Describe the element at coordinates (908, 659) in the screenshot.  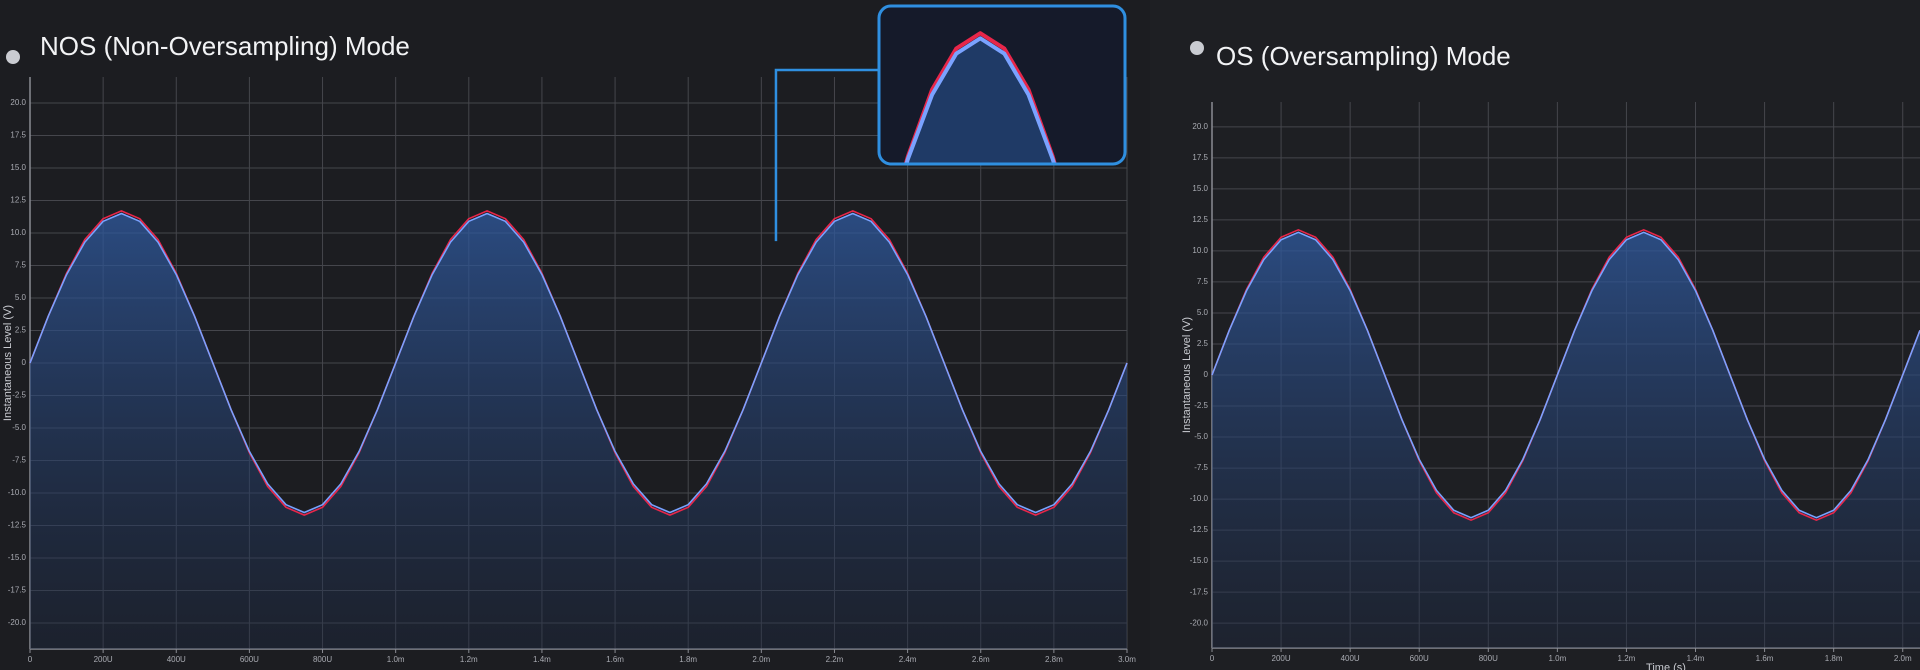
I see `x-tick-label: 2.4m` at that location.